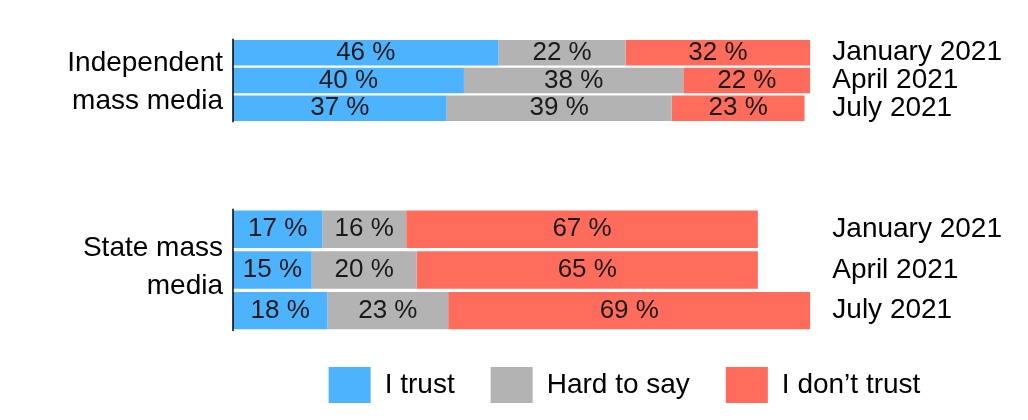 This screenshot has width=1028, height=420. I want to click on data-label: 15 %, so click(272, 268).